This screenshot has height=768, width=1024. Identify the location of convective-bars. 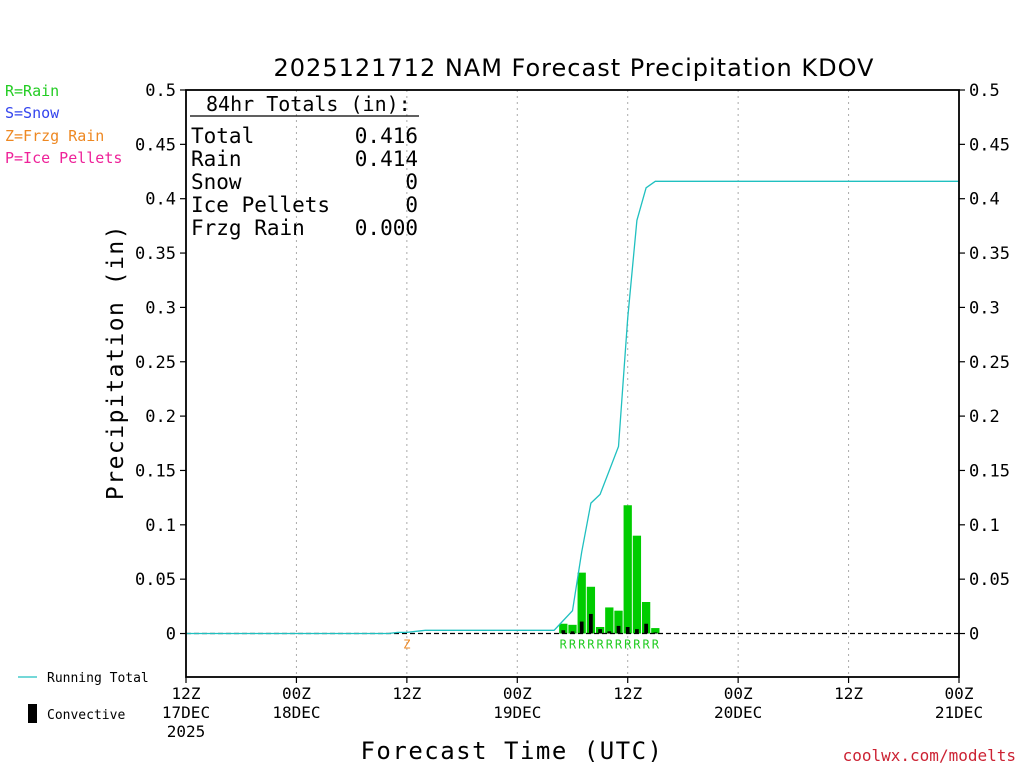
(609, 623).